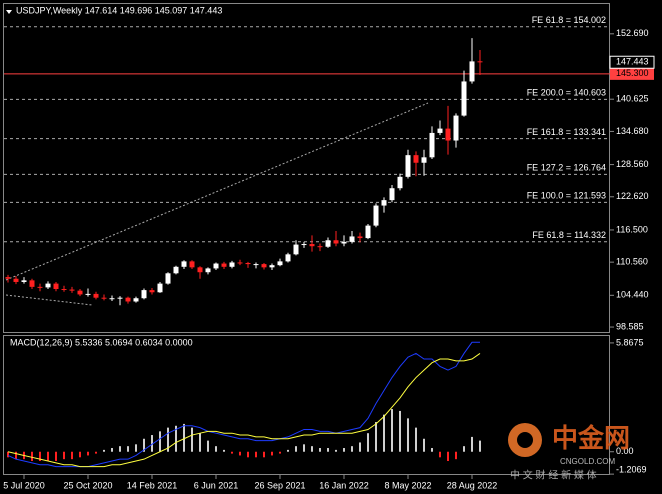  Describe the element at coordinates (566, 196) in the screenshot. I see `fe-level-label: FE 100.0 = 121.593` at that location.